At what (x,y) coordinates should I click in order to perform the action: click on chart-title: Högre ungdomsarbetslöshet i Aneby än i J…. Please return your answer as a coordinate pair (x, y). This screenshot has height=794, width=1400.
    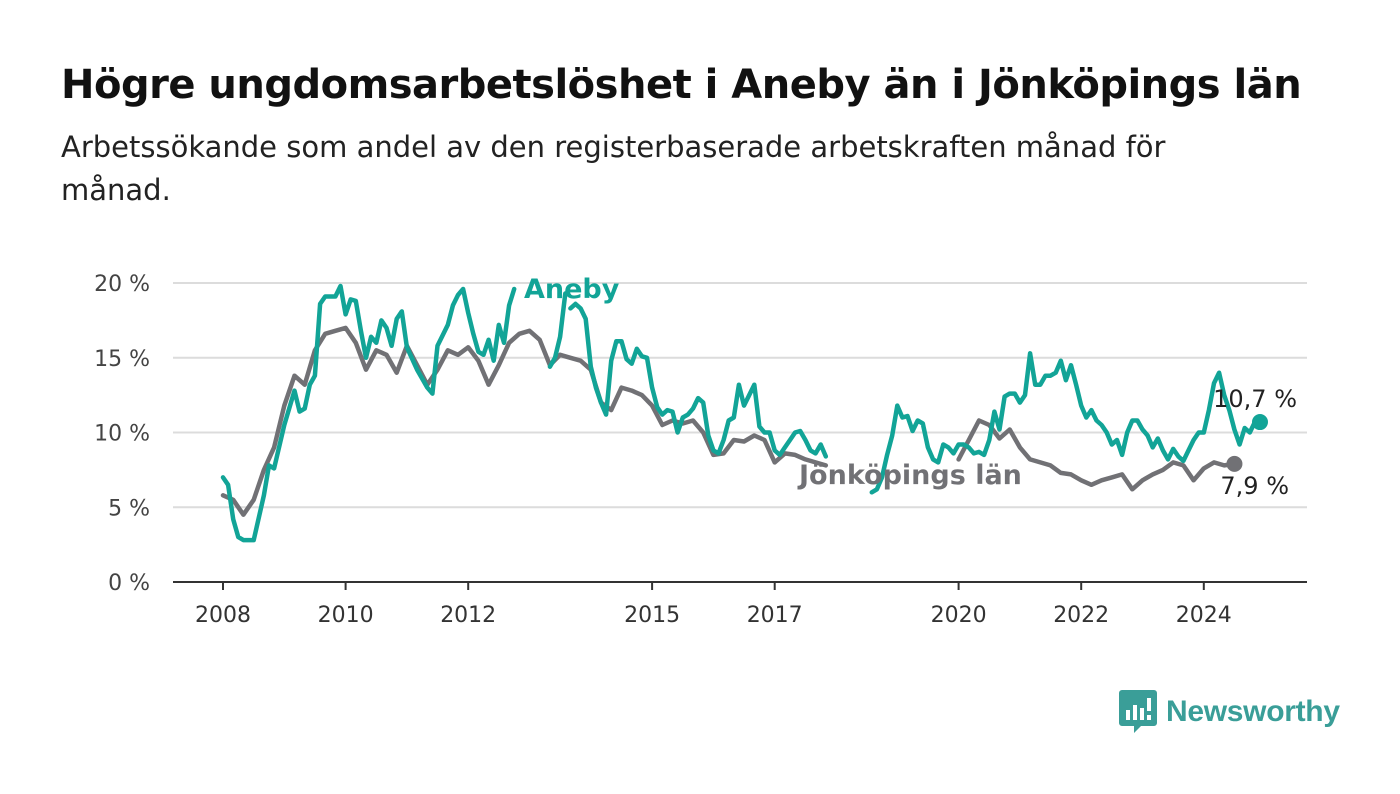
    Looking at the image, I should click on (681, 85).